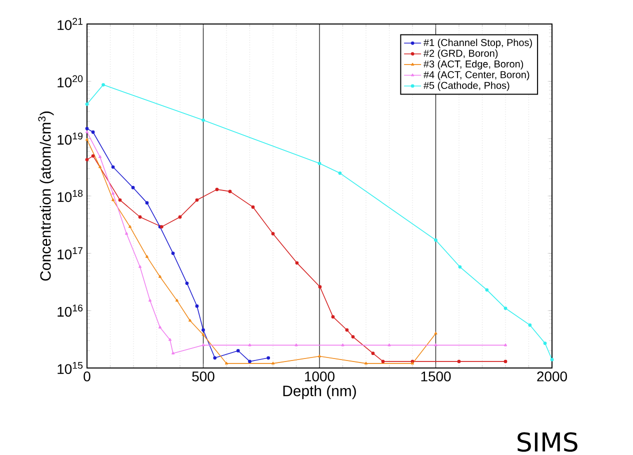  I want to click on y-tick-label: 10$^{15}$, so click(70, 368).